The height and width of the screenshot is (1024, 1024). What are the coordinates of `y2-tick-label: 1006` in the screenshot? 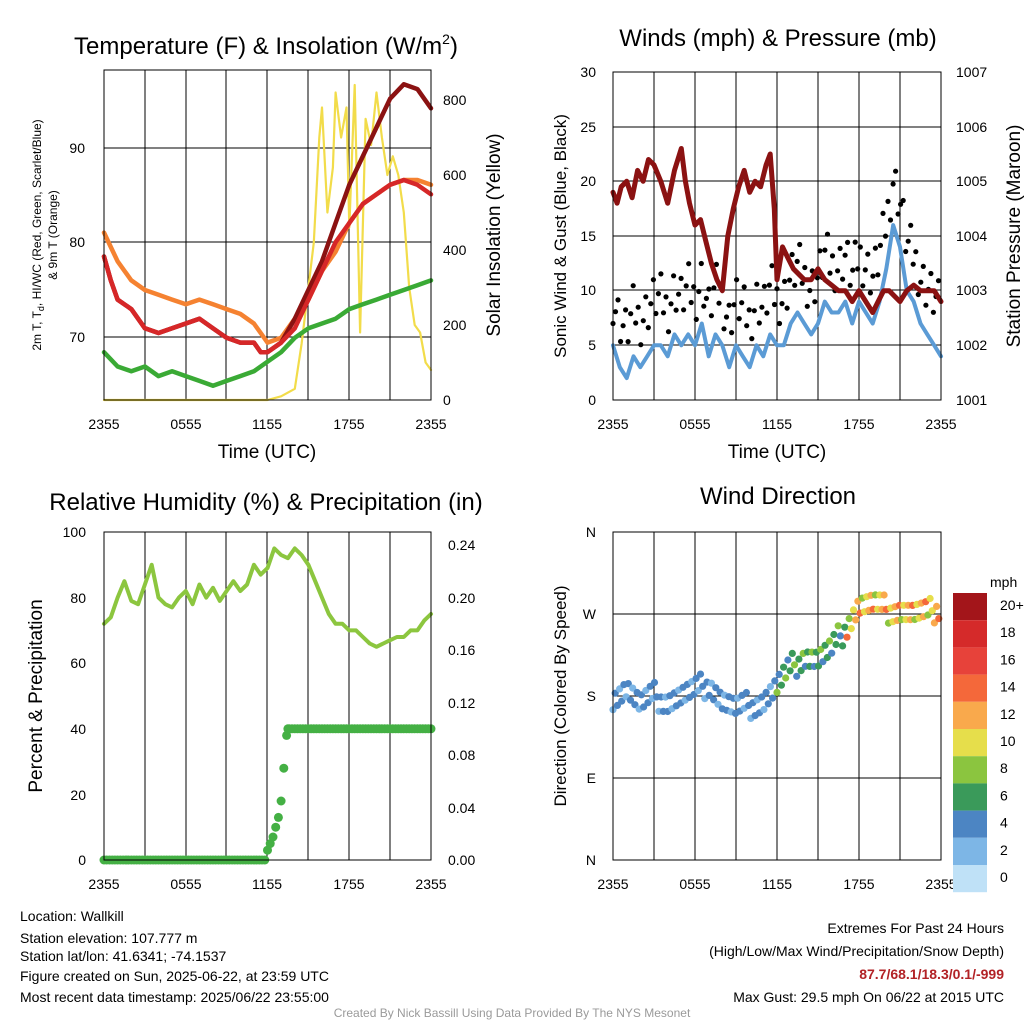 It's located at (971, 127).